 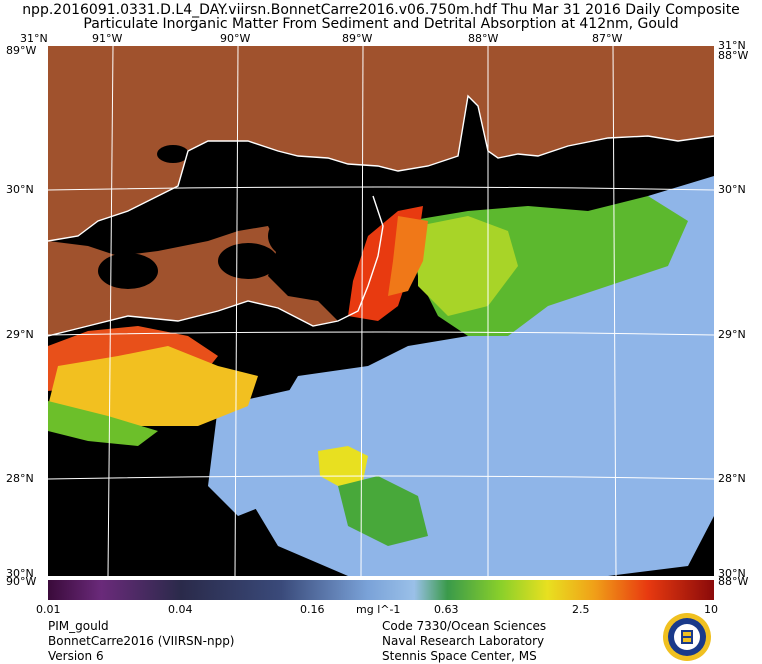 I want to click on coastline-delta, so click(x=216, y=266).